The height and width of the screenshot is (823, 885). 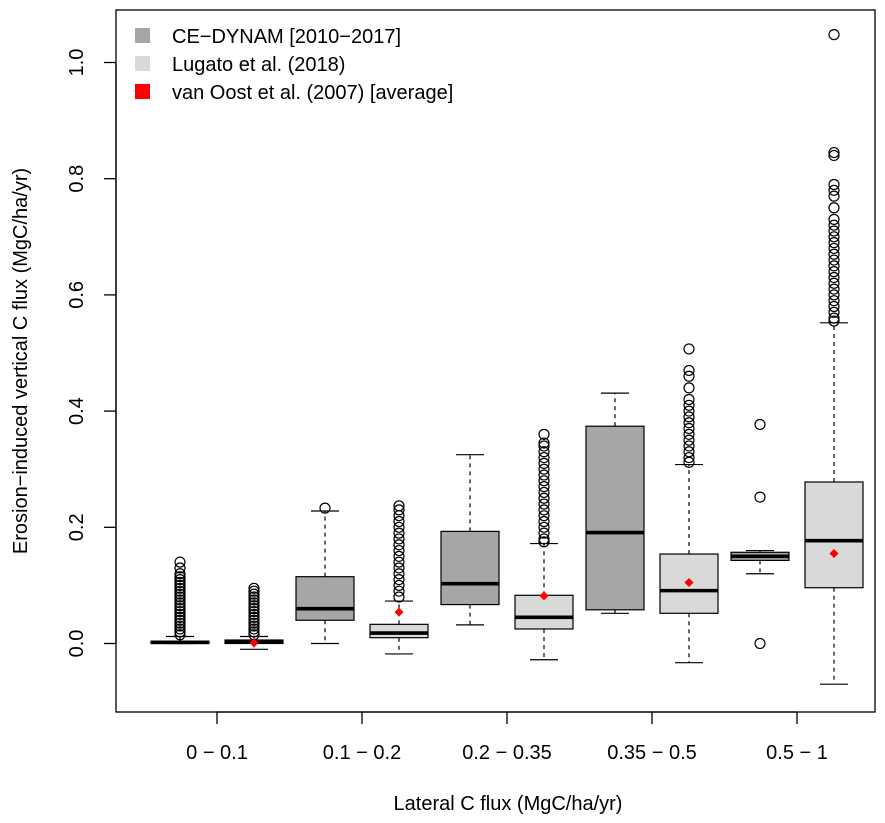 I want to click on legend-swatch-van-oost, so click(x=142, y=91).